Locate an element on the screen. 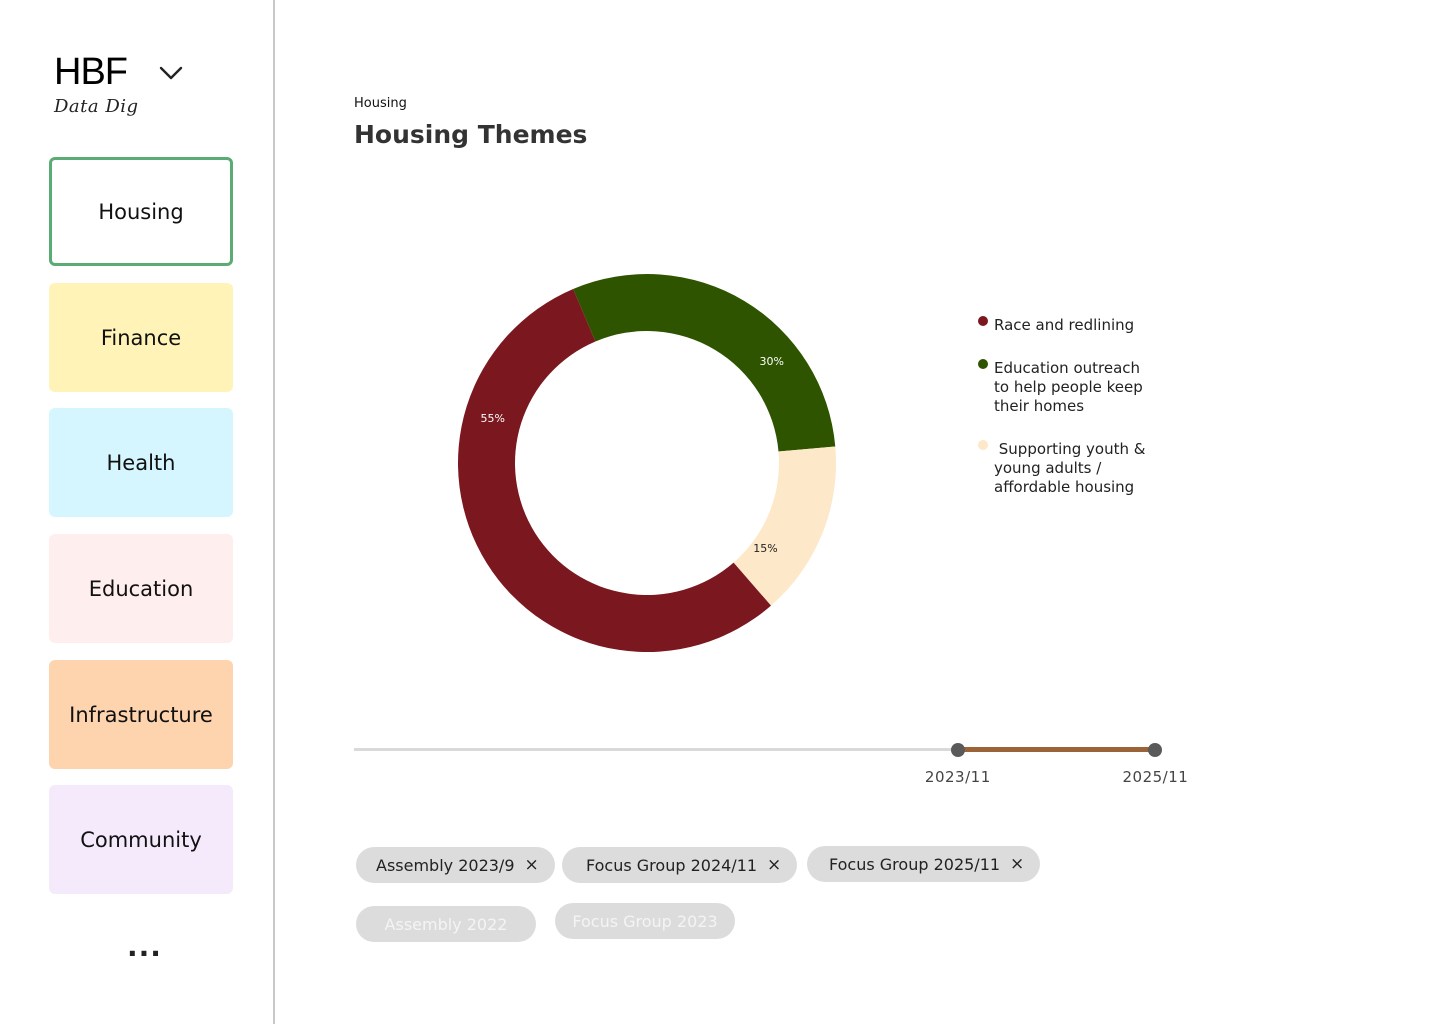 The width and height of the screenshot is (1440, 1024). slider-end-handle is located at coordinates (1155, 750).